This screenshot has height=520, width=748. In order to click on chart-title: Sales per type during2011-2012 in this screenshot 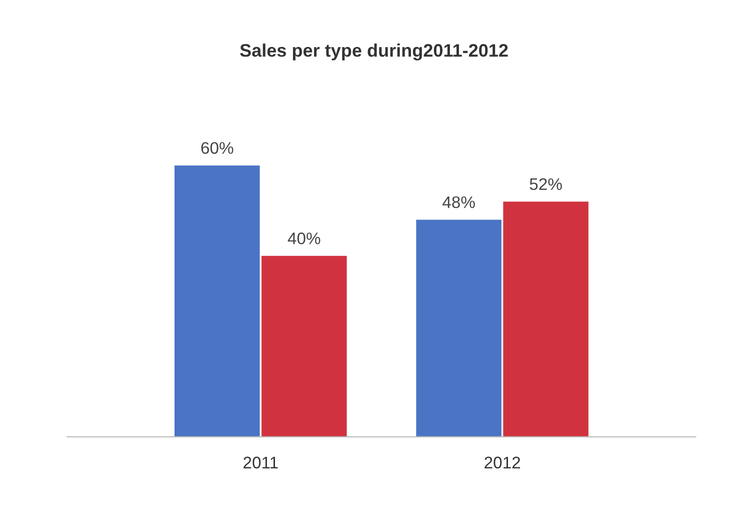, I will do `click(374, 52)`.